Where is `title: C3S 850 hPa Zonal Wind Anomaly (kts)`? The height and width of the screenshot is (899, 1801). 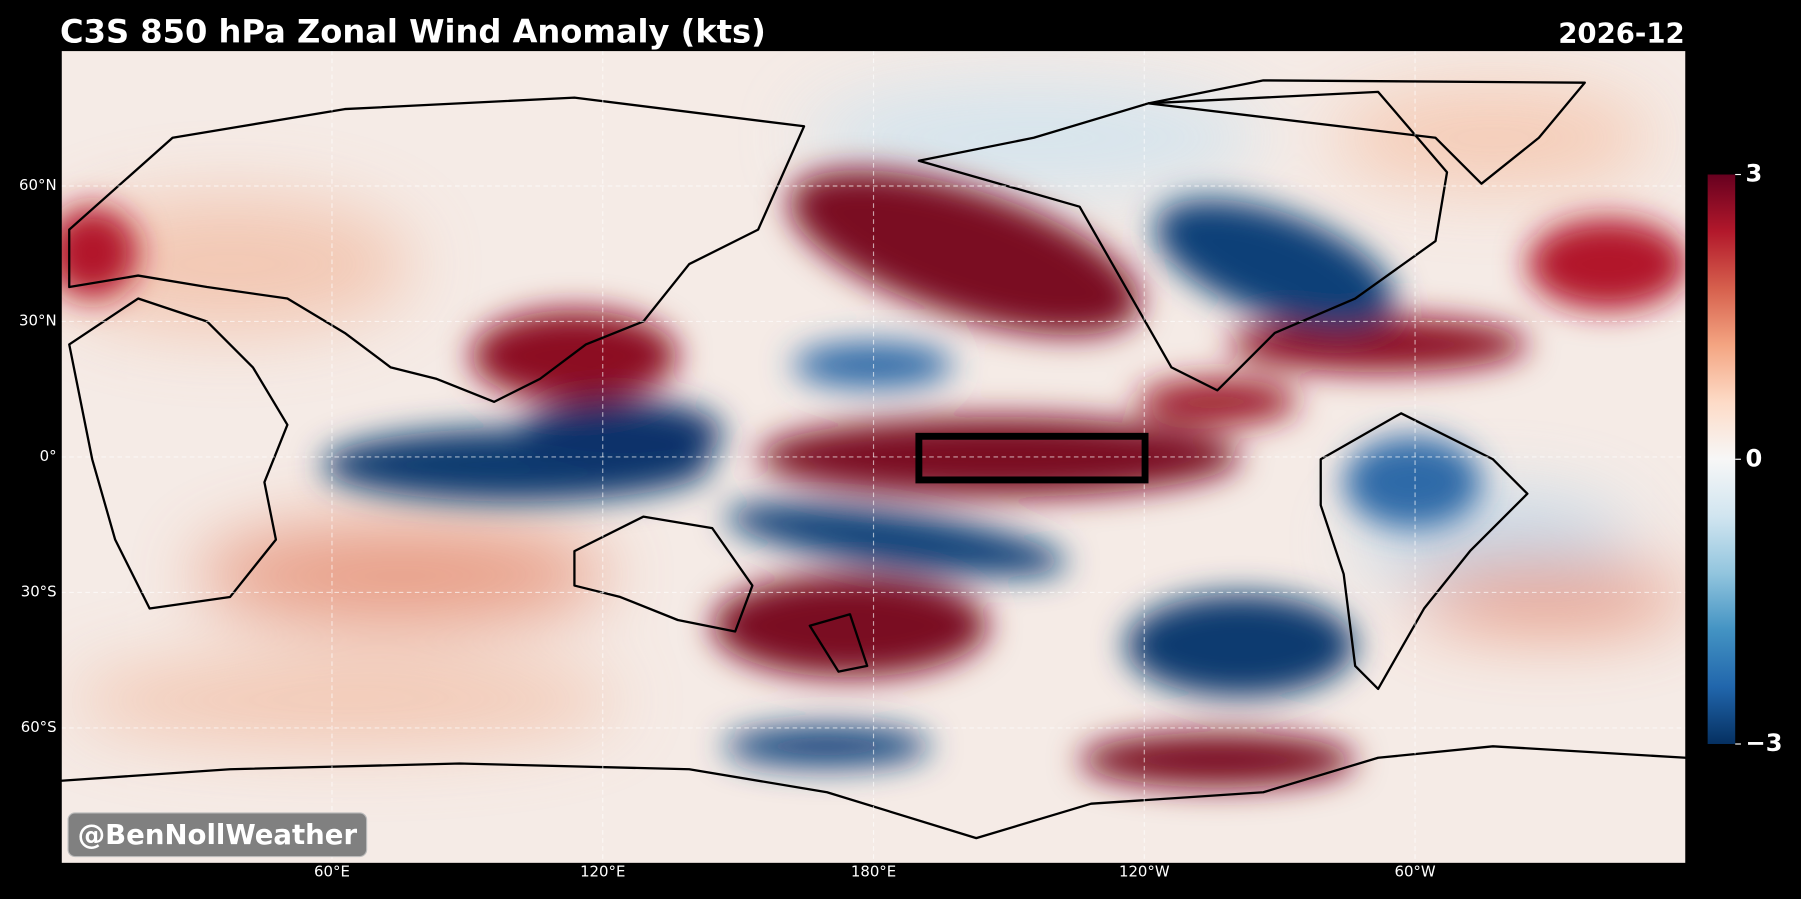 title: C3S 850 hPa Zonal Wind Anomaly (kts) is located at coordinates (413, 31).